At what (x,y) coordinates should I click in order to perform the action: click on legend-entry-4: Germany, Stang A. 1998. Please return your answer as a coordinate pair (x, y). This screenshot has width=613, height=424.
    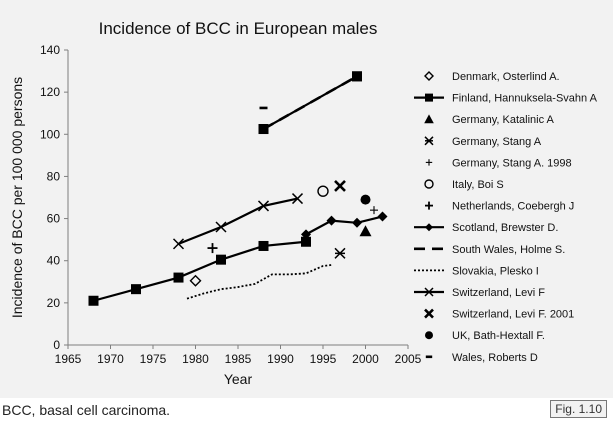
    Looking at the image, I should click on (512, 163).